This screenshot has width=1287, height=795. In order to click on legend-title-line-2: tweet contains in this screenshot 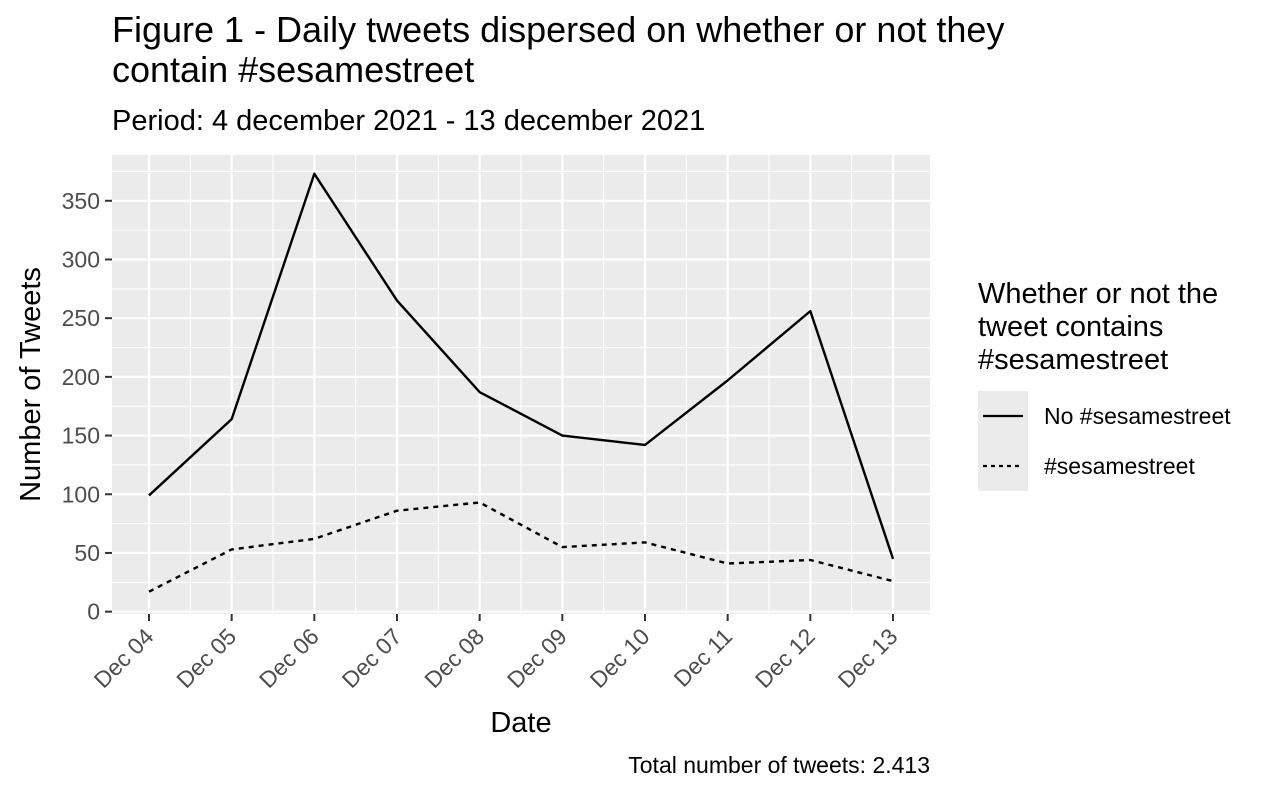, I will do `click(1071, 327)`.